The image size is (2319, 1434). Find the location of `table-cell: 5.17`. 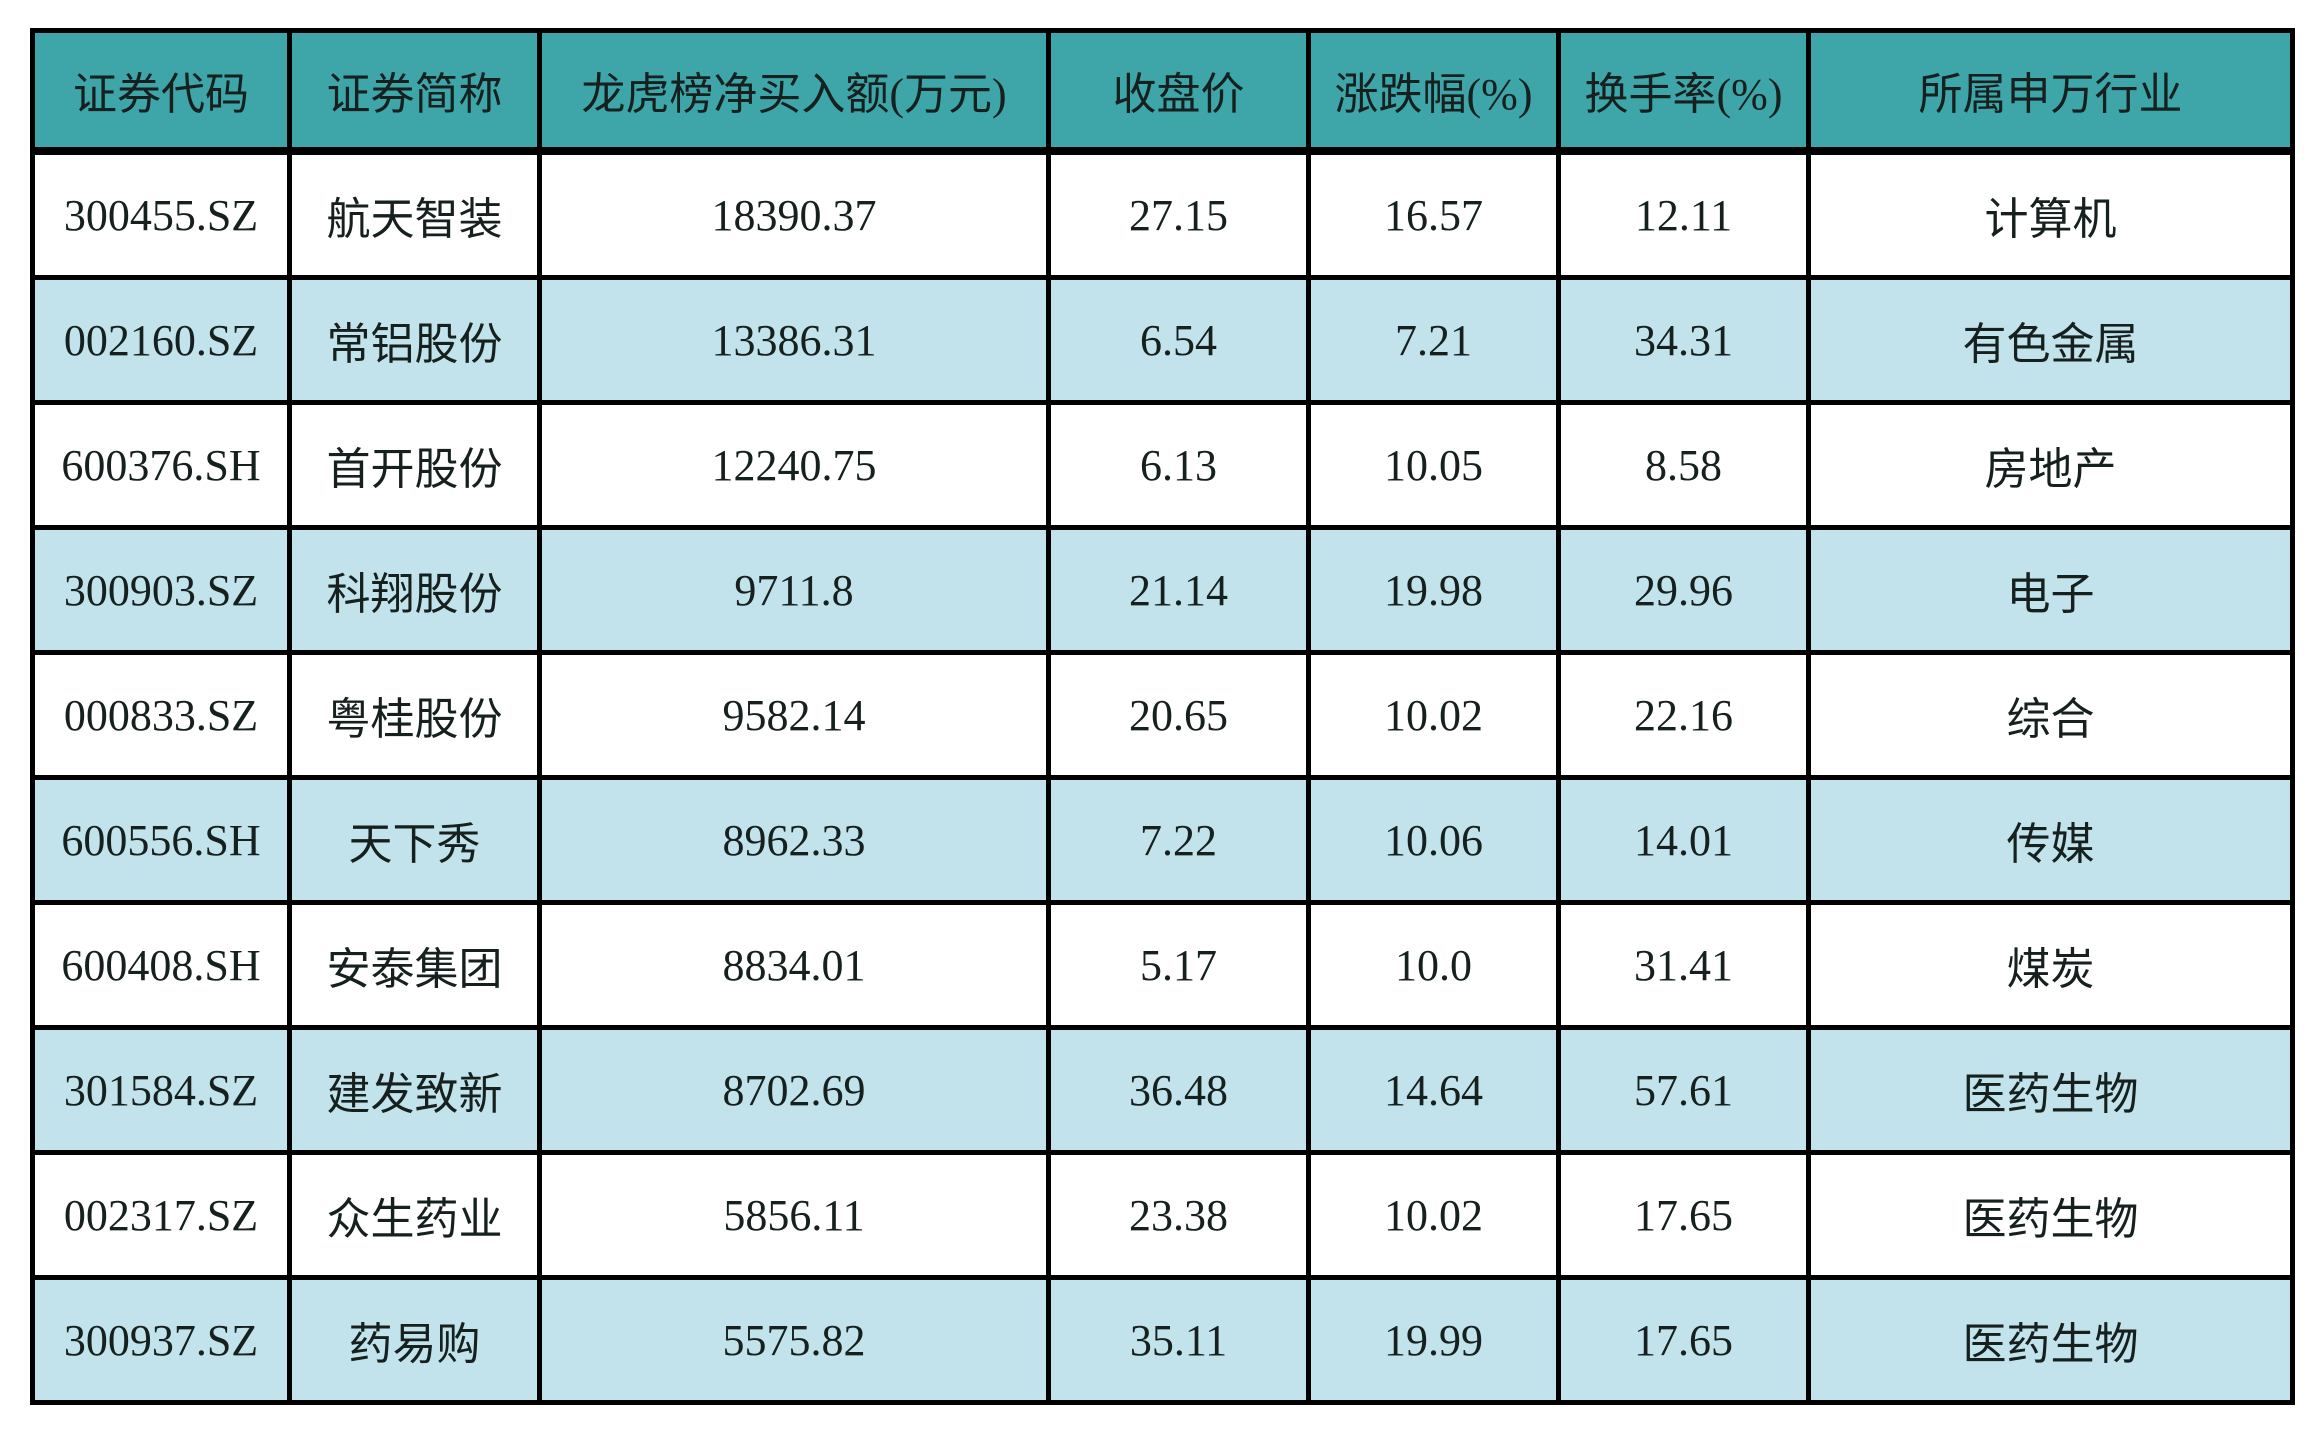

table-cell: 5.17 is located at coordinates (1178, 965).